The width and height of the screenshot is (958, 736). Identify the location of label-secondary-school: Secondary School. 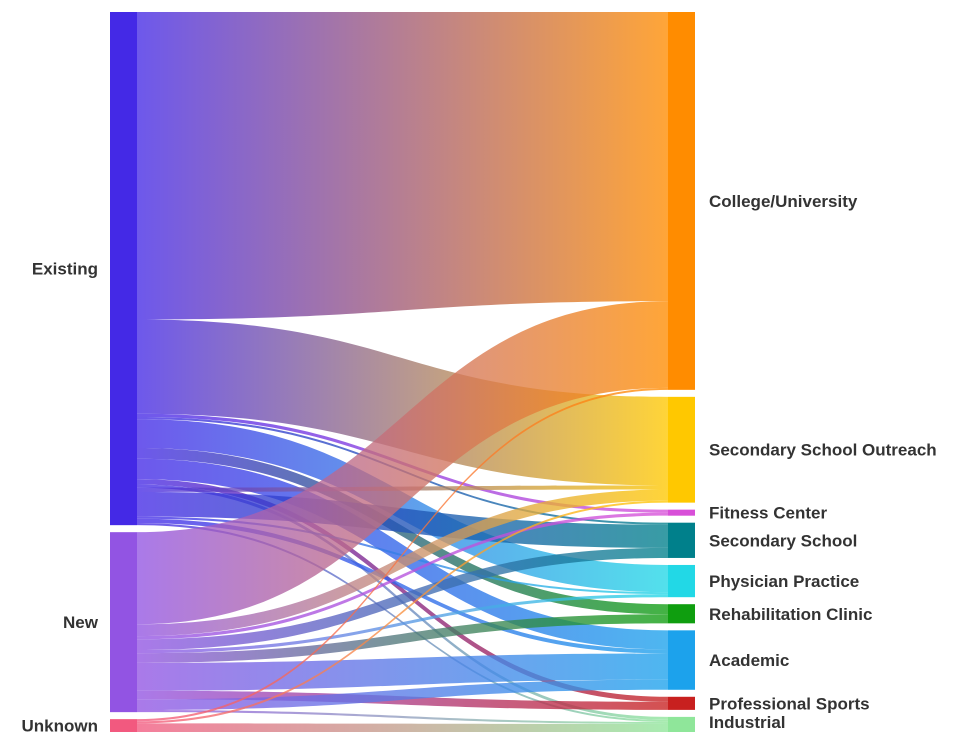
(783, 540).